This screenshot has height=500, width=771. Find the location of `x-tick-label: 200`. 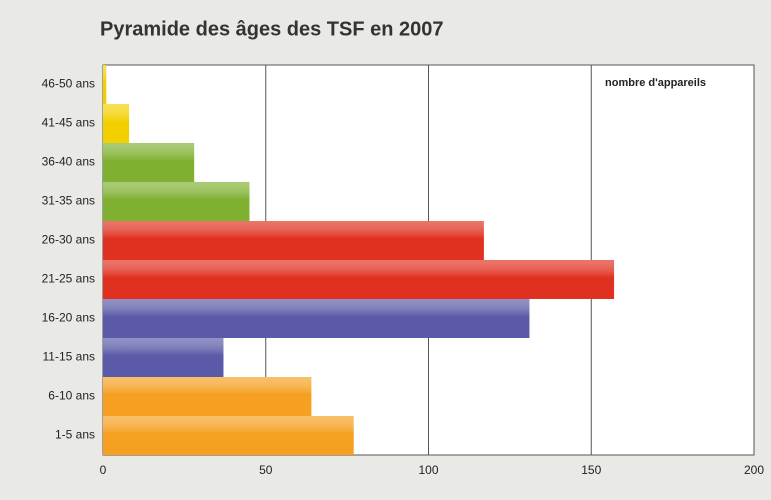

x-tick-label: 200 is located at coordinates (754, 470).